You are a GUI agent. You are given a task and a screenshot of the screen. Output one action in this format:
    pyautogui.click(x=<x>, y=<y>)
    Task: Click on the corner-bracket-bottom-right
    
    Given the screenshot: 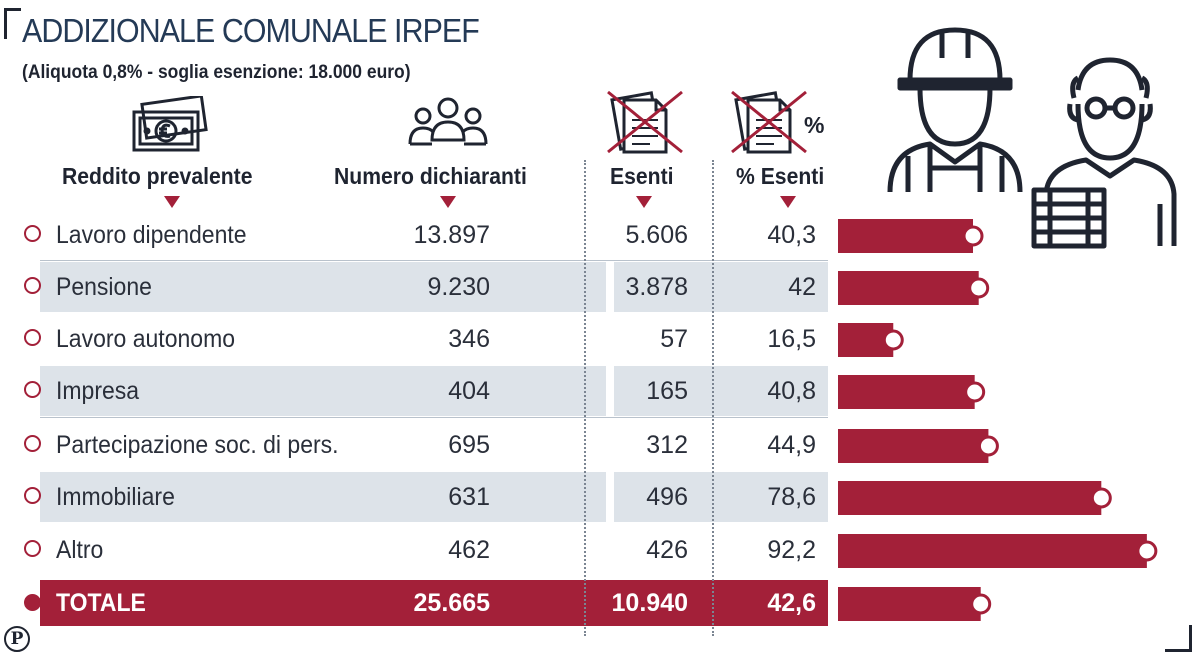 What is the action you would take?
    pyautogui.click(x=1178, y=638)
    